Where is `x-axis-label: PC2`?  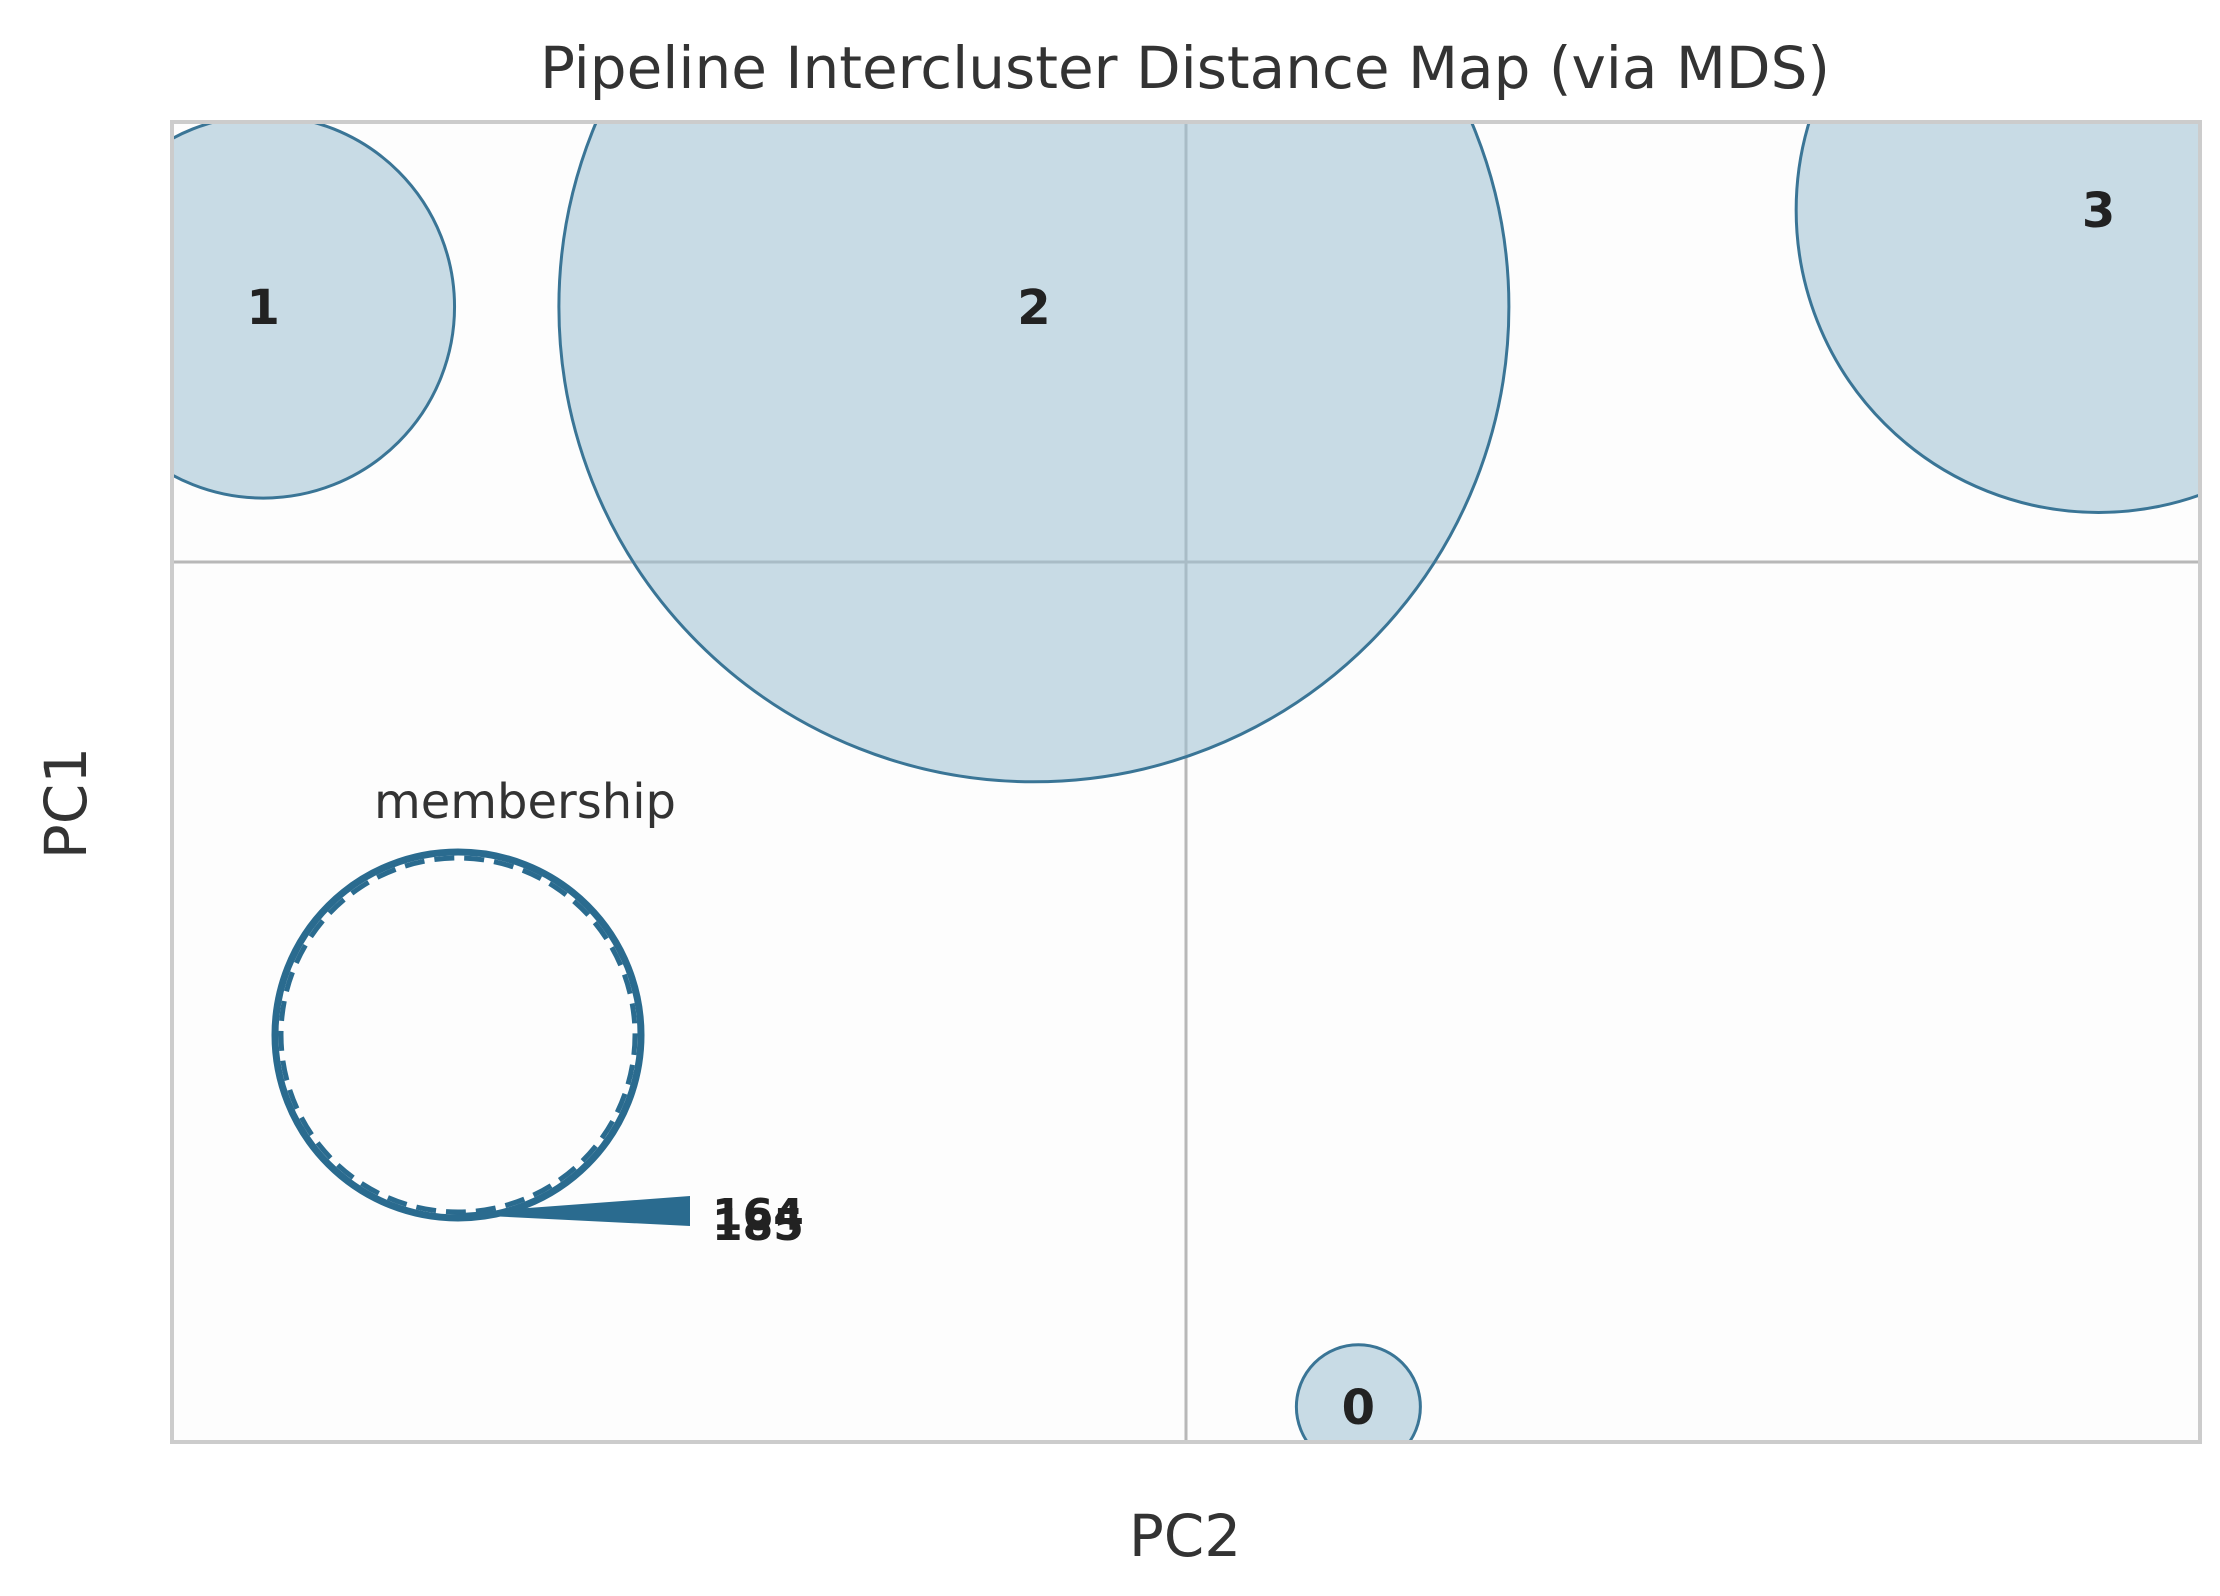
x-axis-label: PC2 is located at coordinates (1185, 1536).